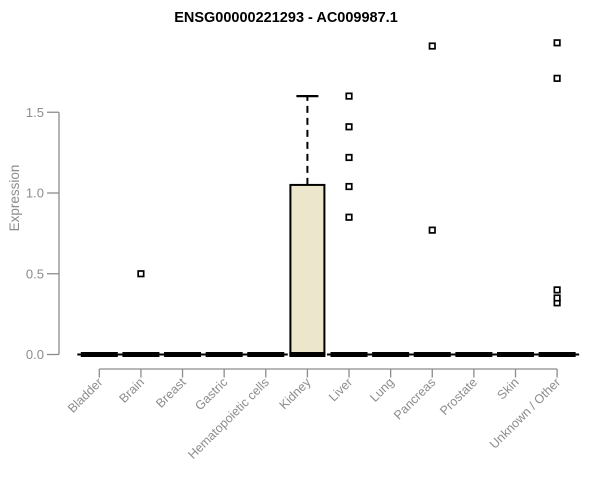 The image size is (600, 500). What do you see at coordinates (432, 199) in the screenshot?
I see `boxplot-pancreas` at bounding box center [432, 199].